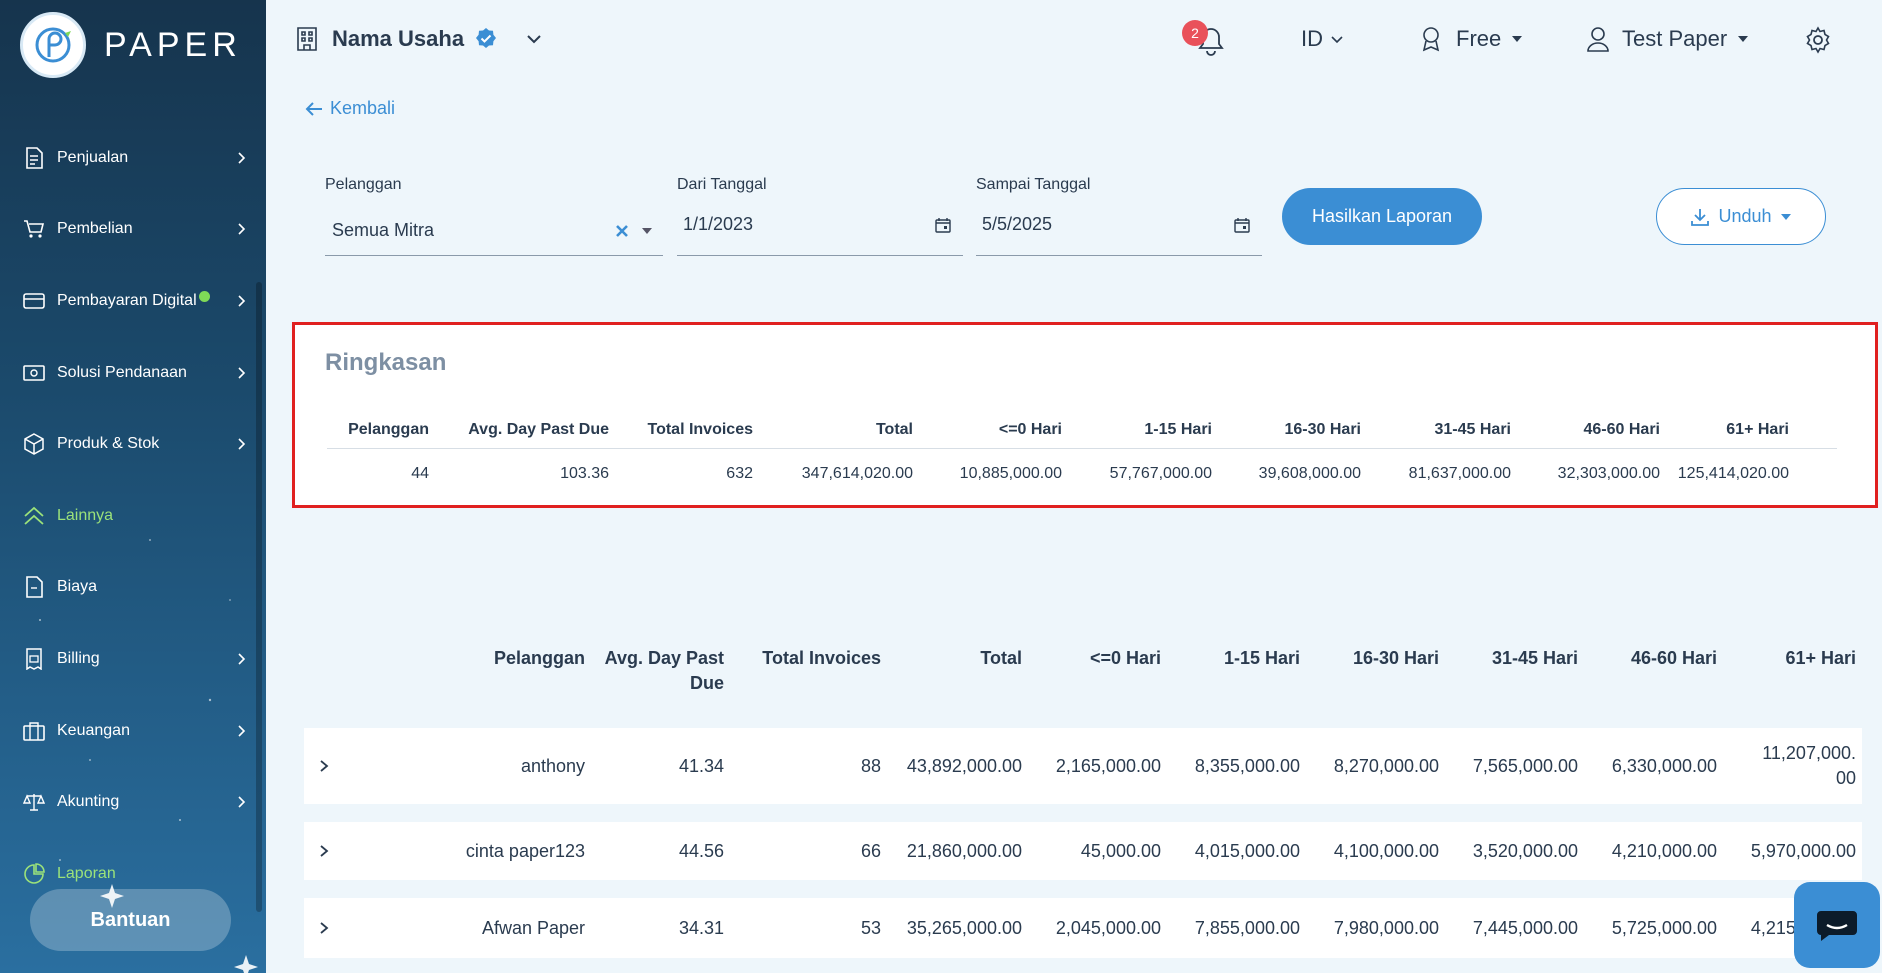  Describe the element at coordinates (131, 45) in the screenshot. I see `app-logo: PAPER` at that location.